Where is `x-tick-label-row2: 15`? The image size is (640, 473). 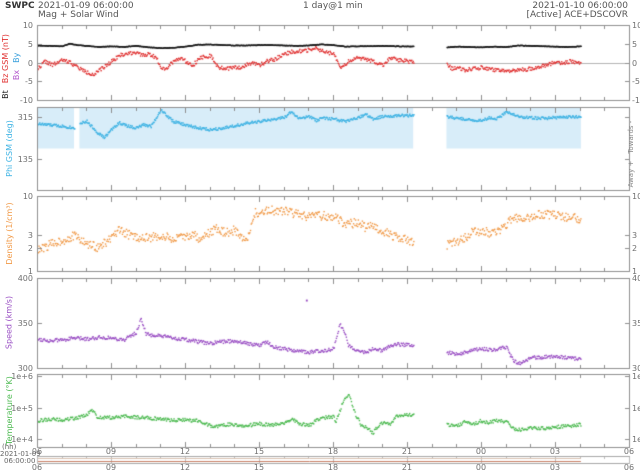
x-tick-label-row2: 15 is located at coordinates (259, 467).